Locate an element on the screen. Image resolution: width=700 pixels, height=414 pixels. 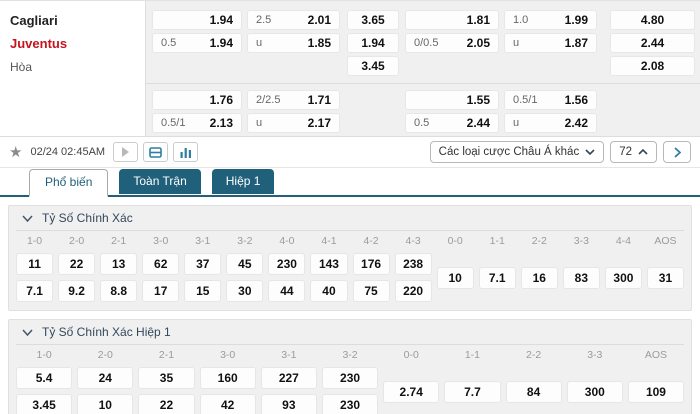
score-column: 2-0 22 9.2 is located at coordinates (77, 268).